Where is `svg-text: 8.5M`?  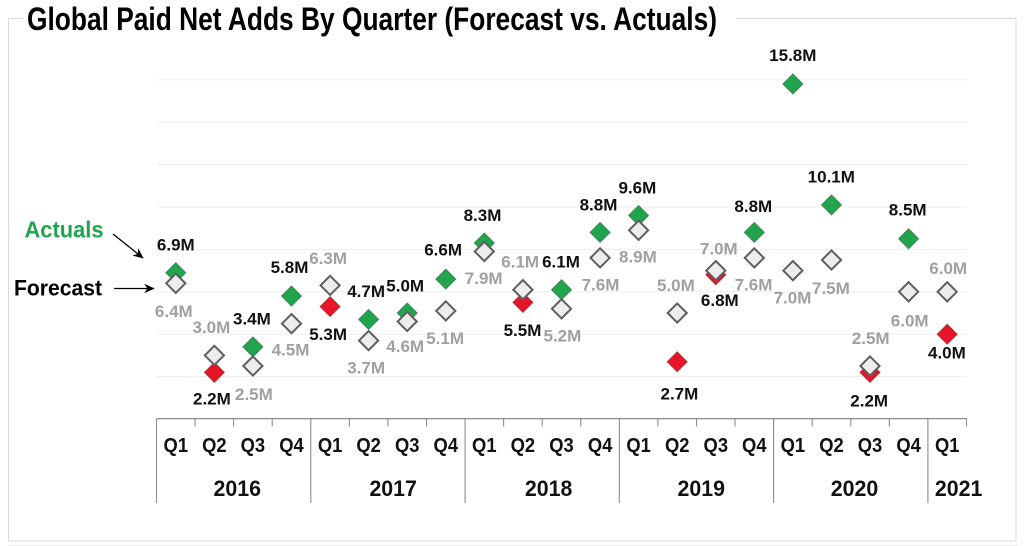 svg-text: 8.5M is located at coordinates (908, 210).